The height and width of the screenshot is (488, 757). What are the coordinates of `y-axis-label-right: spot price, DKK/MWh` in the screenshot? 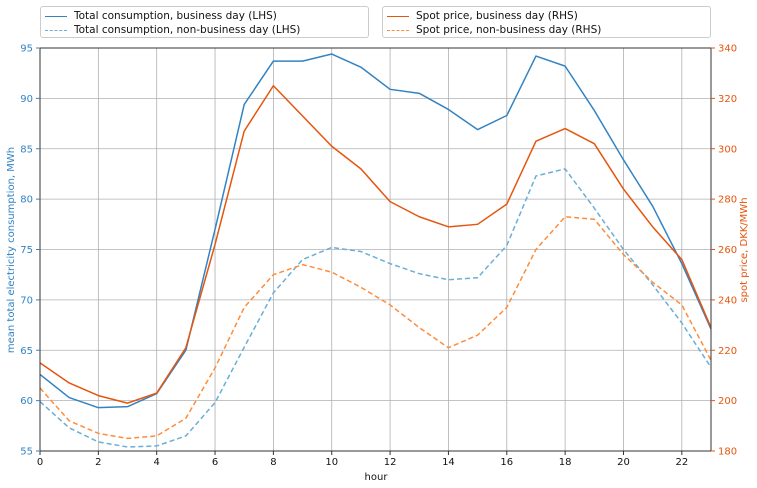 It's located at (744, 249).